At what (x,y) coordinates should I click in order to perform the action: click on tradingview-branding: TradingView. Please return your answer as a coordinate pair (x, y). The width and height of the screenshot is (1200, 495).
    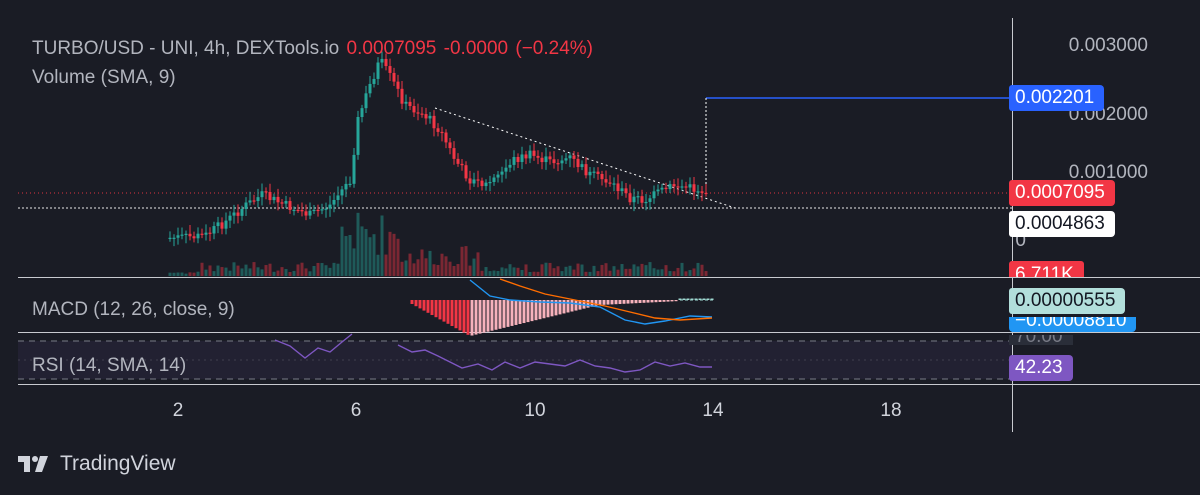
    Looking at the image, I should click on (97, 464).